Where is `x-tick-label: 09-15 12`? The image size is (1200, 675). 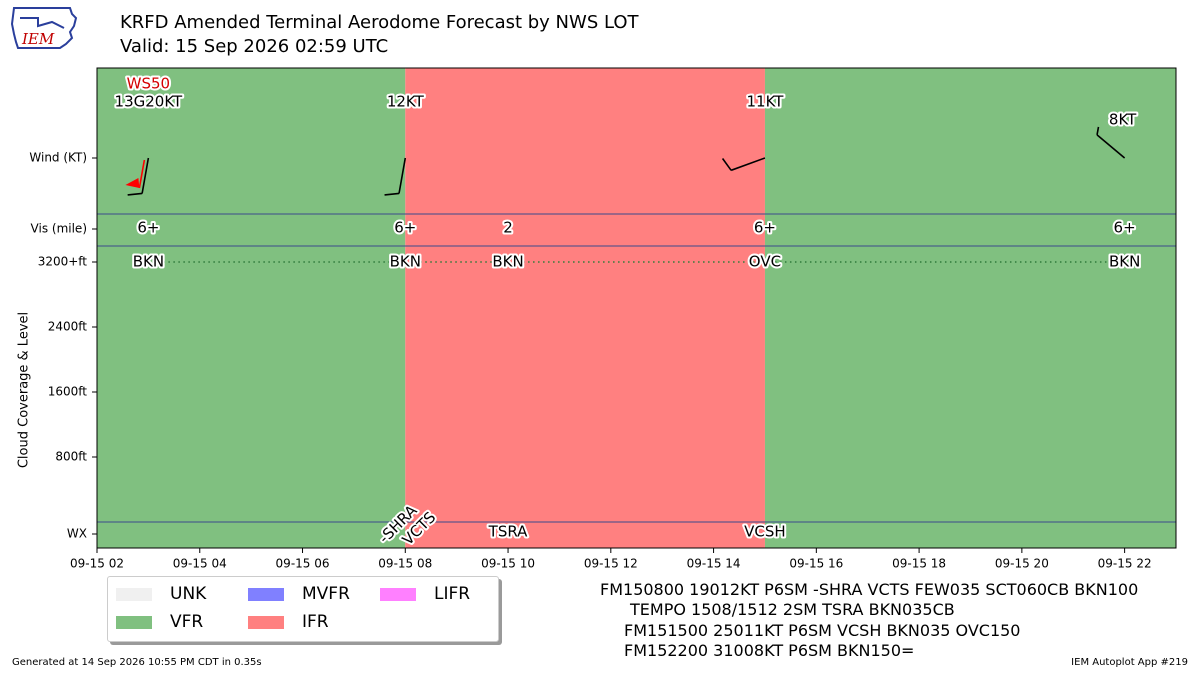
x-tick-label: 09-15 12 is located at coordinates (611, 564).